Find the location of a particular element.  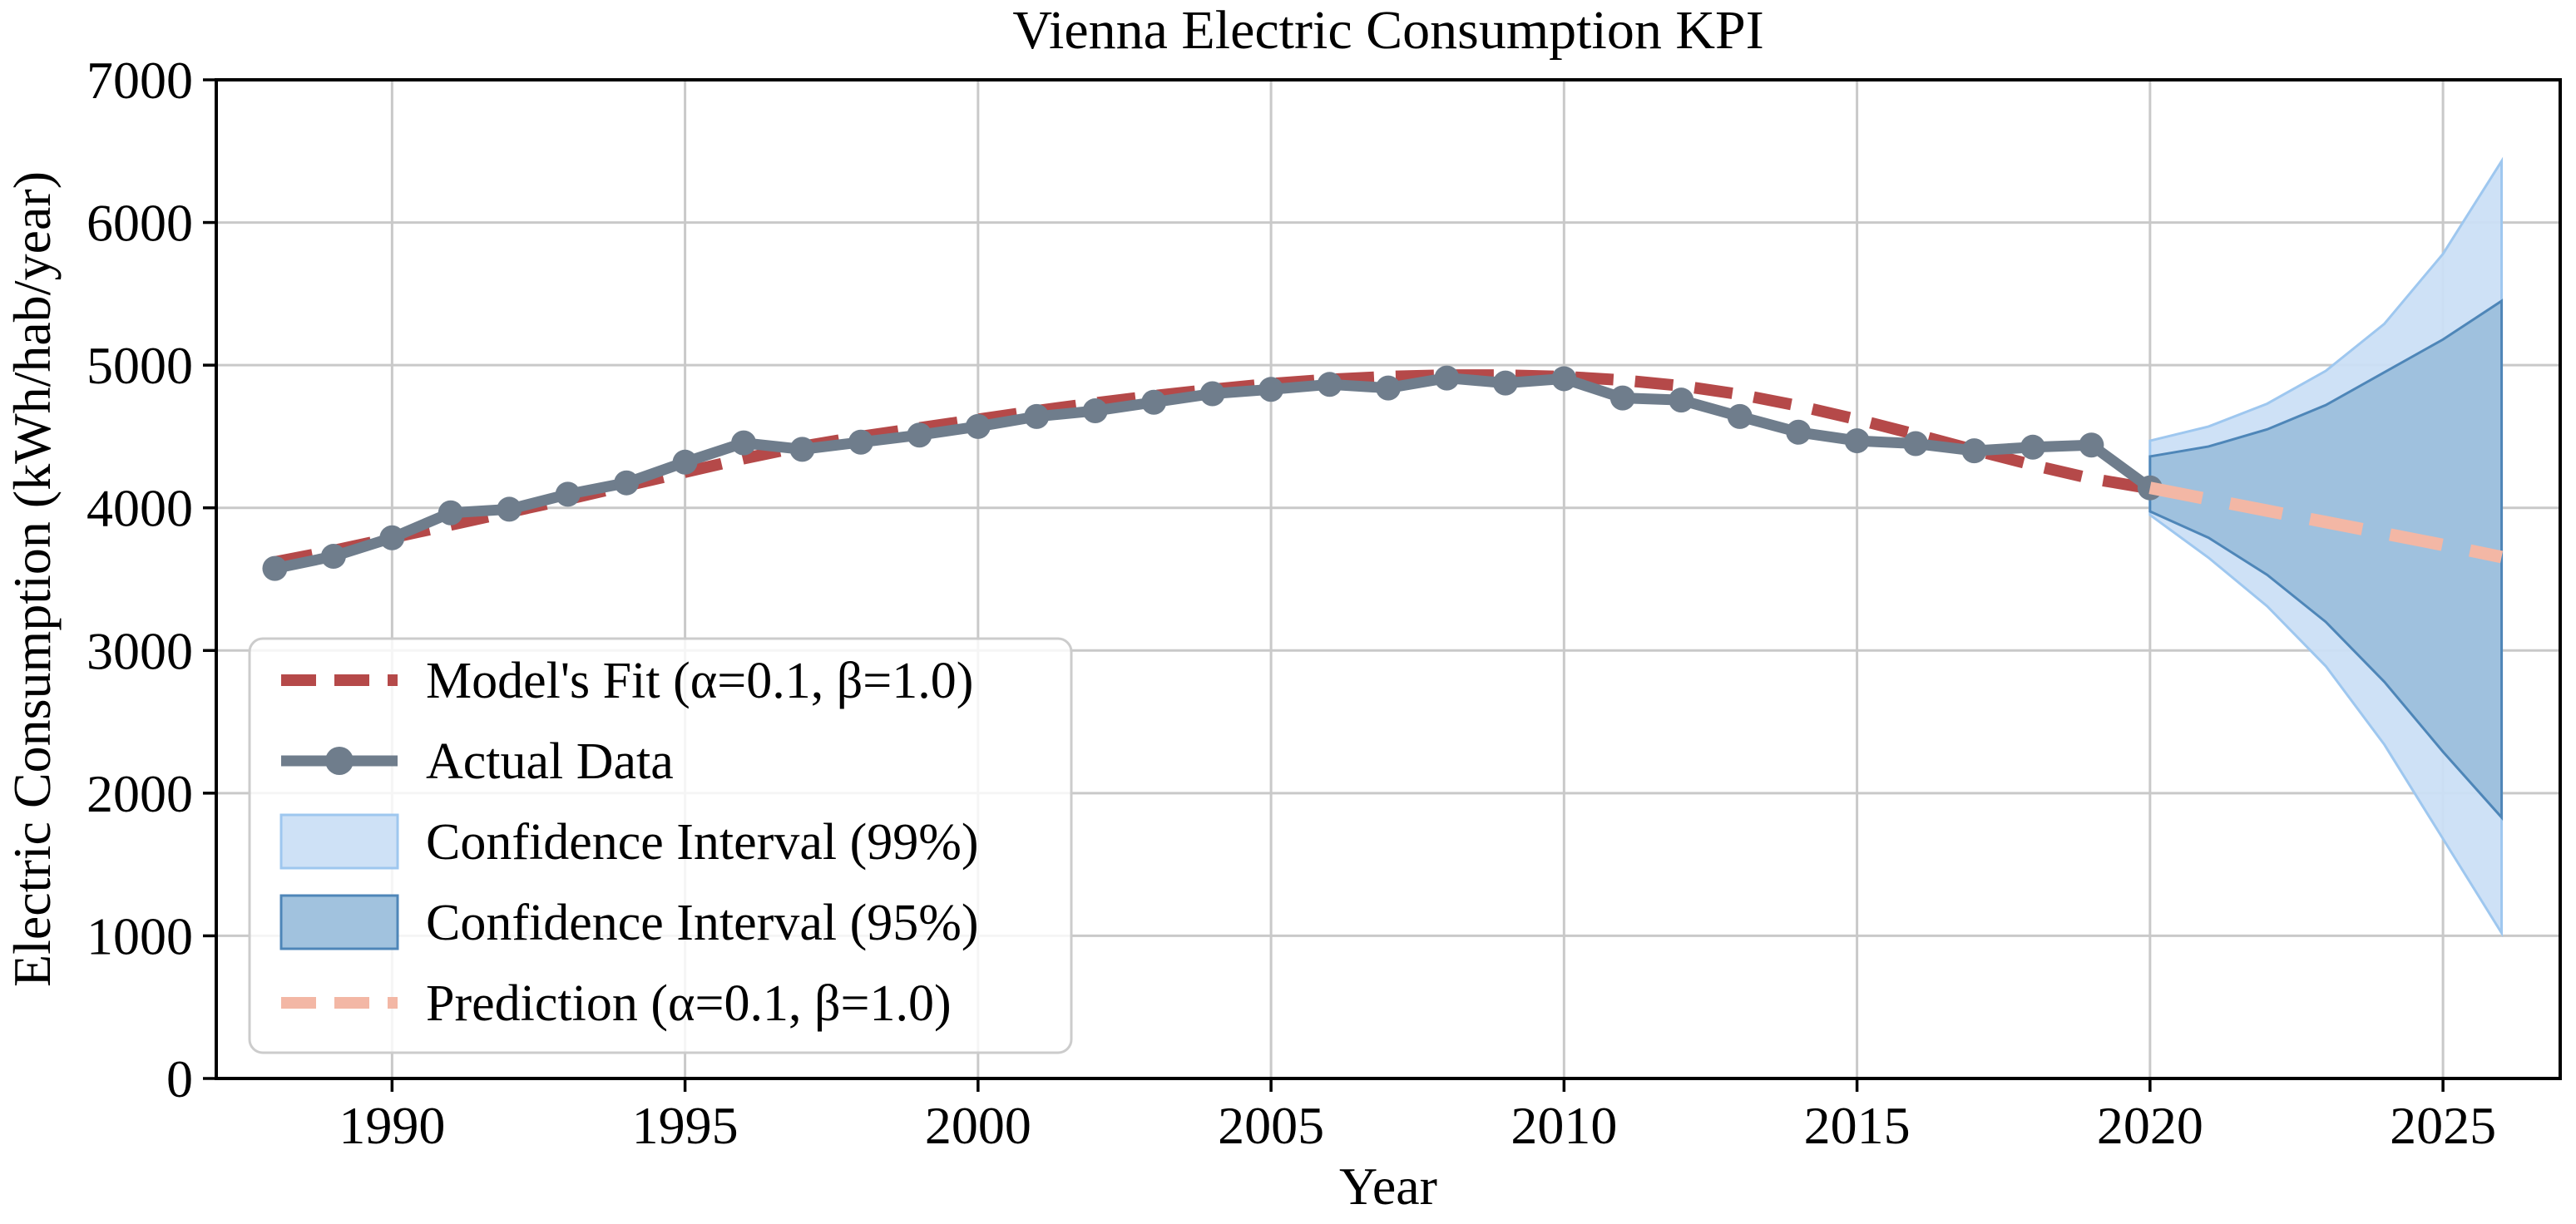

prediction-line is located at coordinates (2326, 522).